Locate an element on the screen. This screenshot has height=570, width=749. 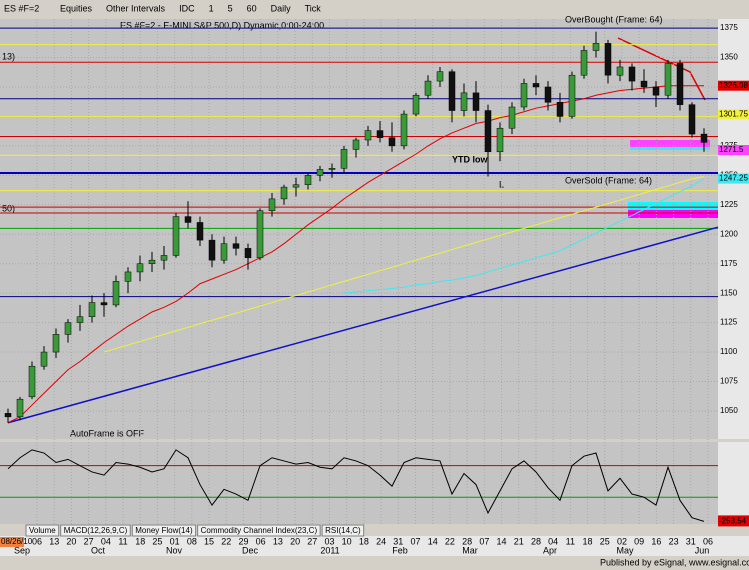
indicator-pane is located at coordinates (359, 483).